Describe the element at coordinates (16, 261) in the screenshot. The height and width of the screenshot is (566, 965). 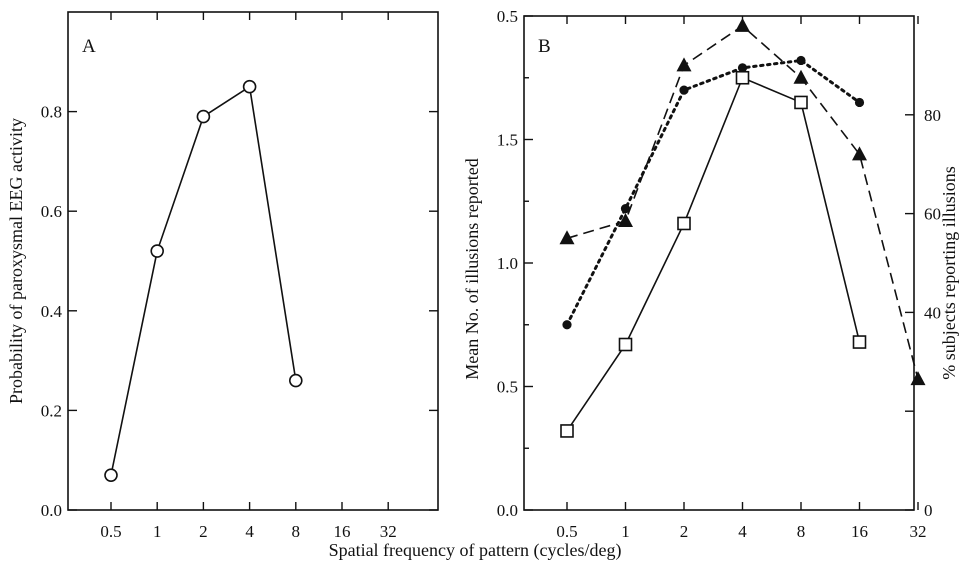
I see `y-axis-title: Probability of paroxysmal EEG activity` at that location.